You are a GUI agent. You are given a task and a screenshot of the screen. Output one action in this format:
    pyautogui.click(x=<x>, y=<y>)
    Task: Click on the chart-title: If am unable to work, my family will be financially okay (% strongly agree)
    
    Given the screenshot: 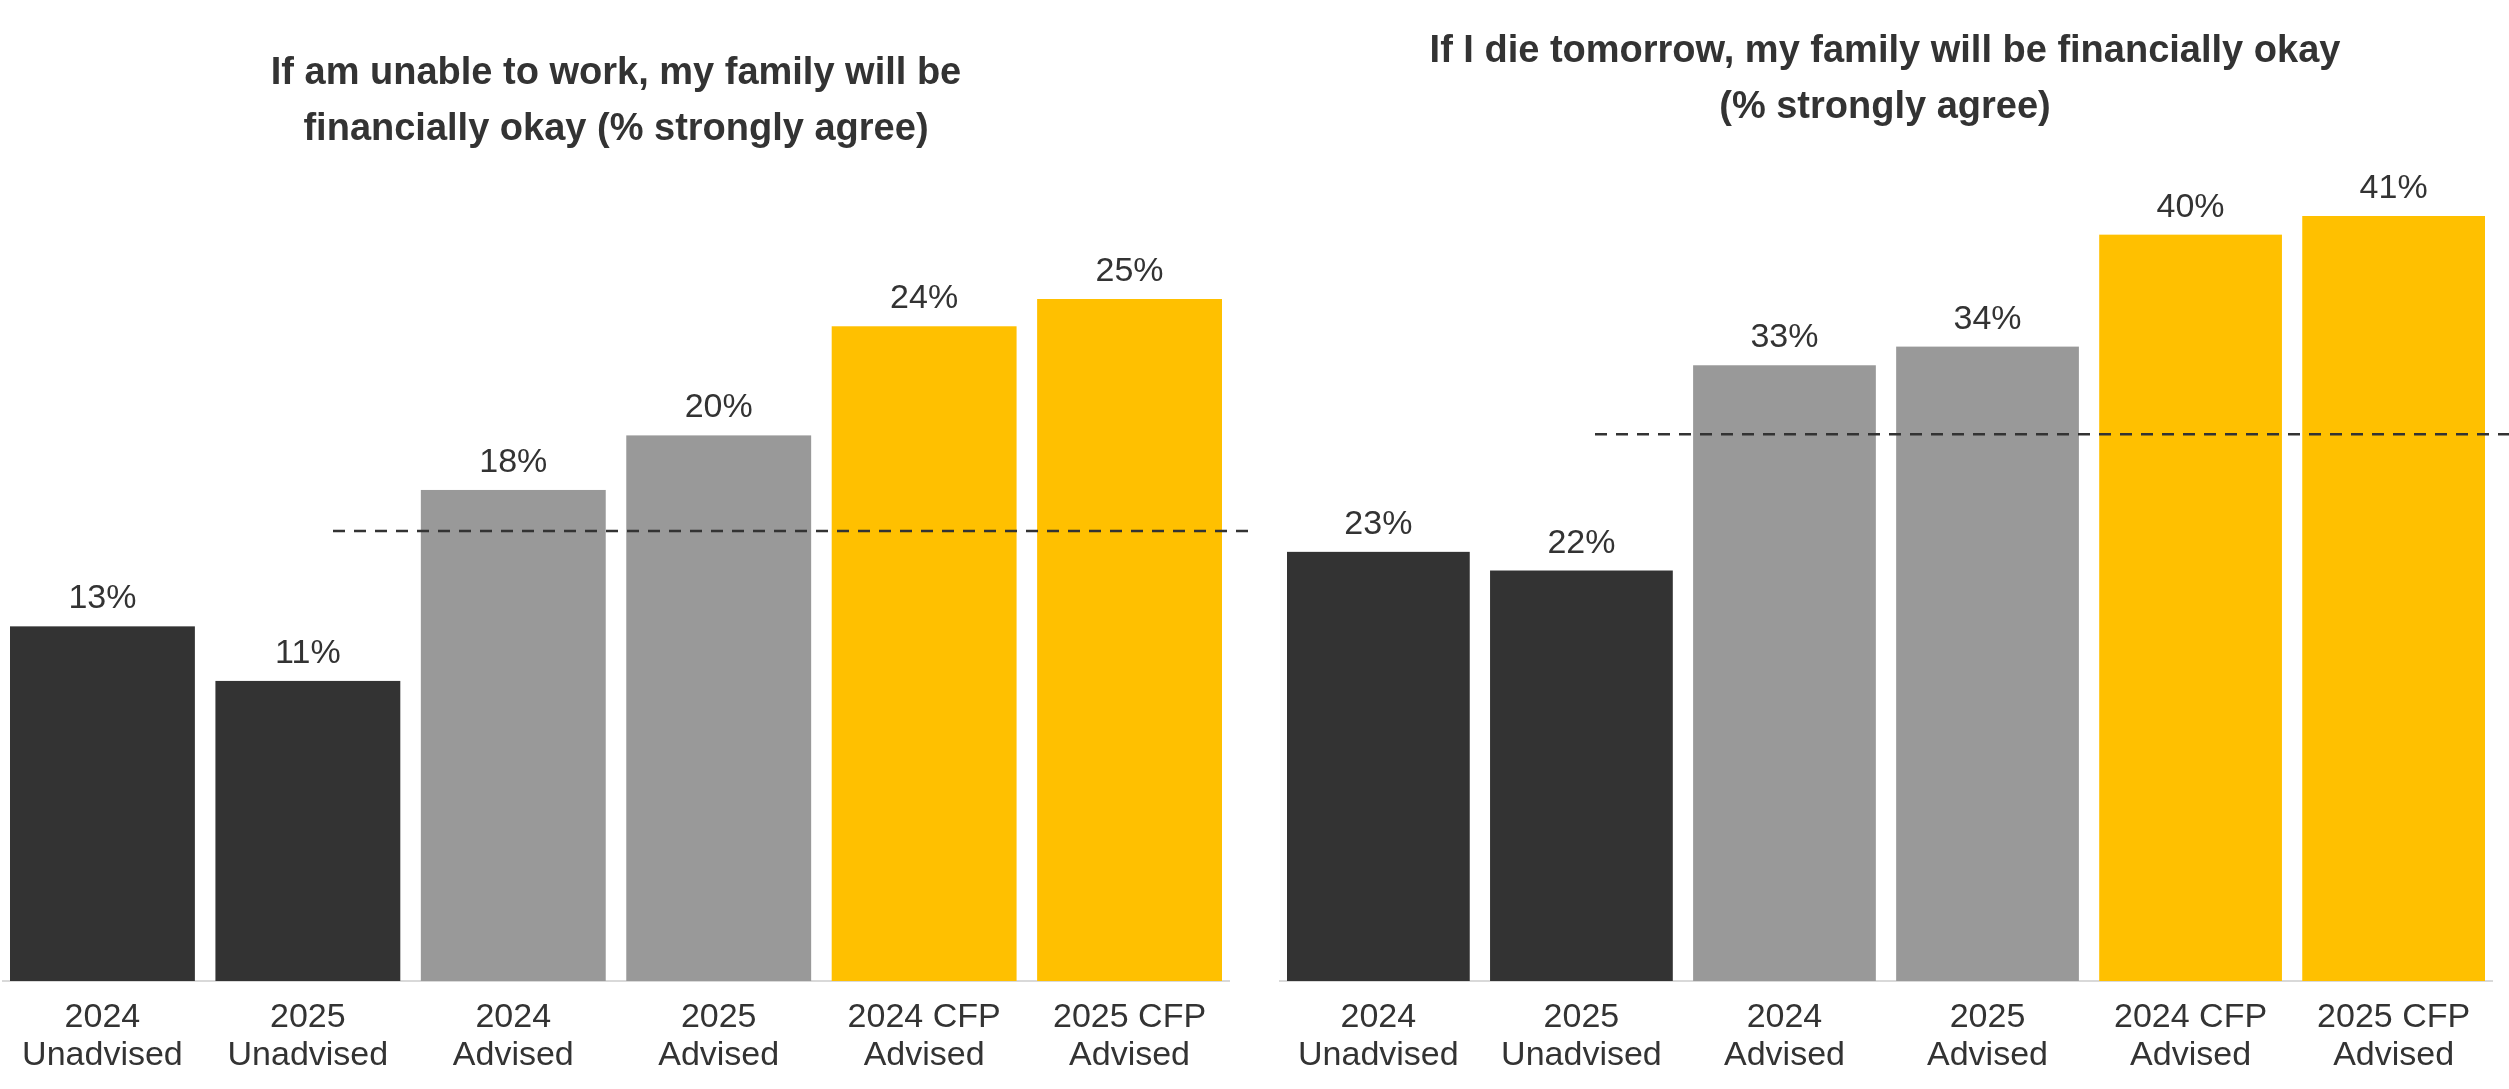 What is the action you would take?
    pyautogui.click(x=616, y=99)
    